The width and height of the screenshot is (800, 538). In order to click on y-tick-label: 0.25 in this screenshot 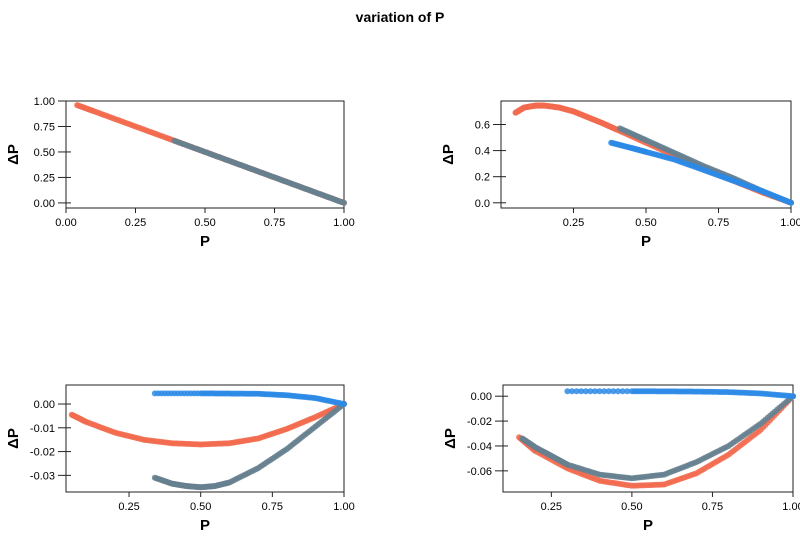, I will do `click(44, 178)`.